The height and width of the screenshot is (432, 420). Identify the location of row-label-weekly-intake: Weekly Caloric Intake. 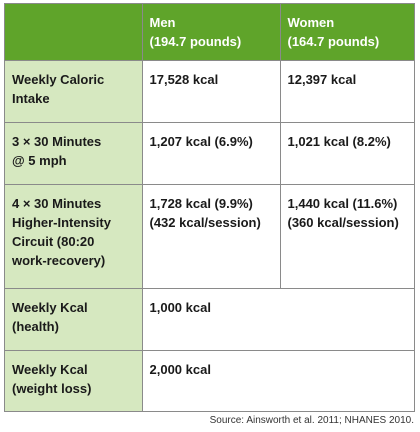
(74, 91).